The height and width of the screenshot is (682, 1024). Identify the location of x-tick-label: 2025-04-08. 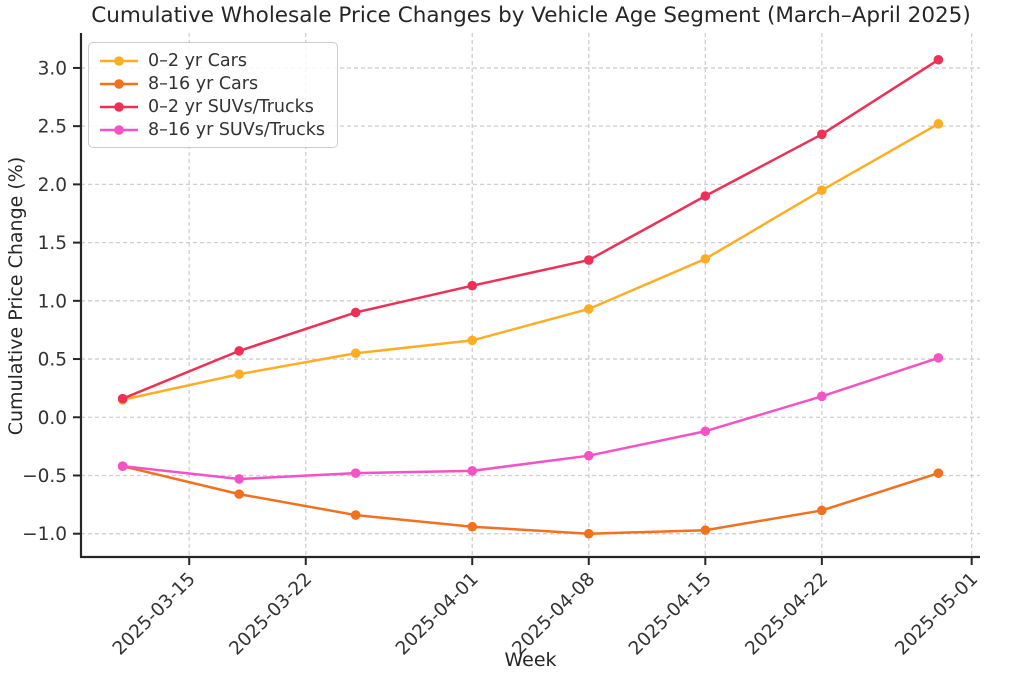
(553, 614).